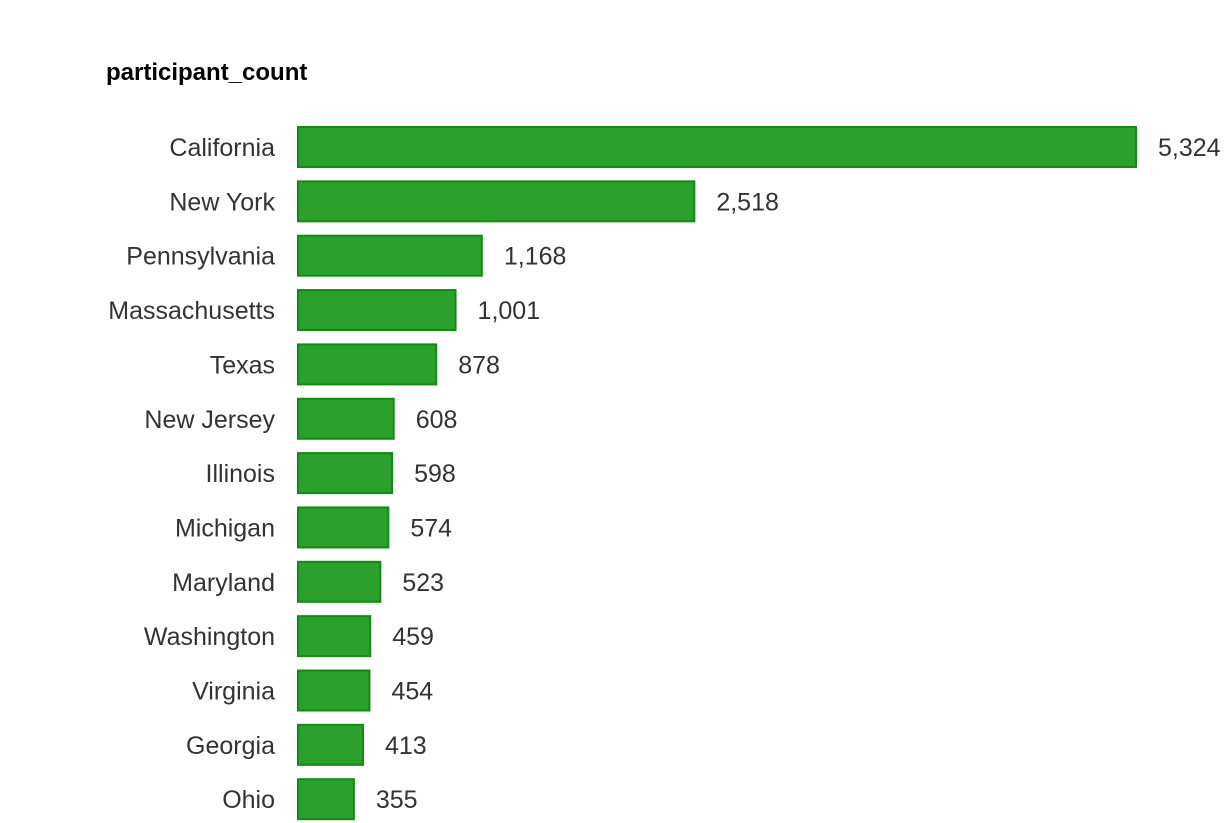 Image resolution: width=1228 pixels, height=823 pixels. What do you see at coordinates (339, 581) in the screenshot?
I see `bar-maryland` at bounding box center [339, 581].